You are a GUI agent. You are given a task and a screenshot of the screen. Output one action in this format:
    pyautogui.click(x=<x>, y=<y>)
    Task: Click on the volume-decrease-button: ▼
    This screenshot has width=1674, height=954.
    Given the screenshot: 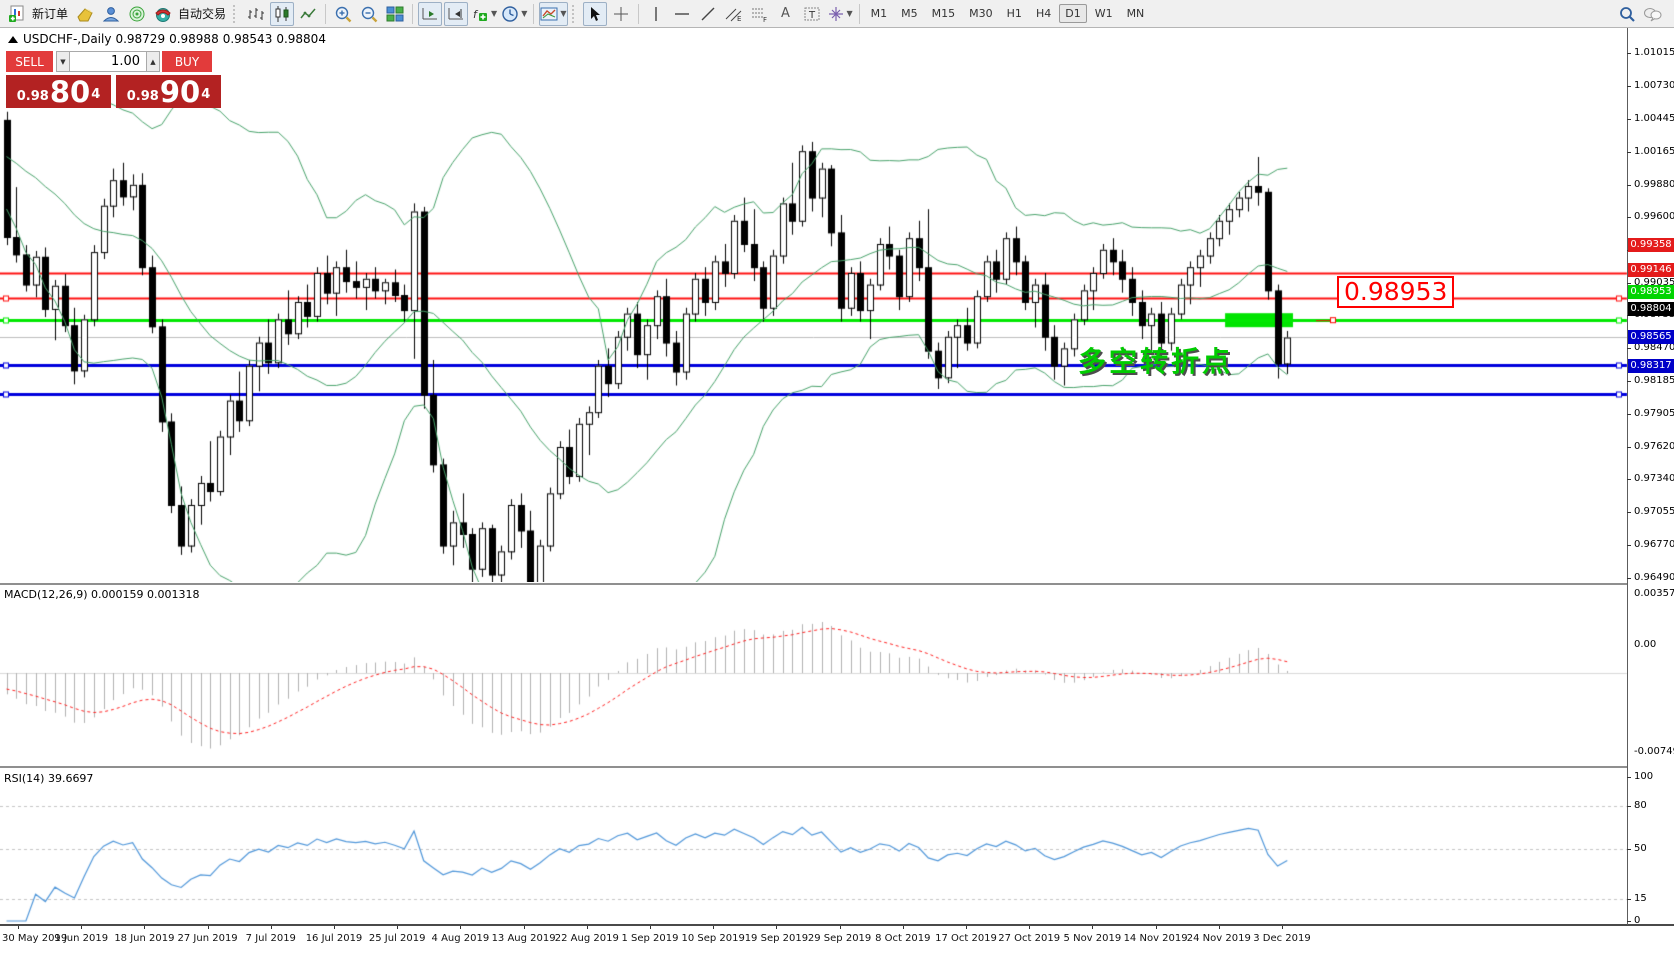 What is the action you would take?
    pyautogui.click(x=63, y=61)
    